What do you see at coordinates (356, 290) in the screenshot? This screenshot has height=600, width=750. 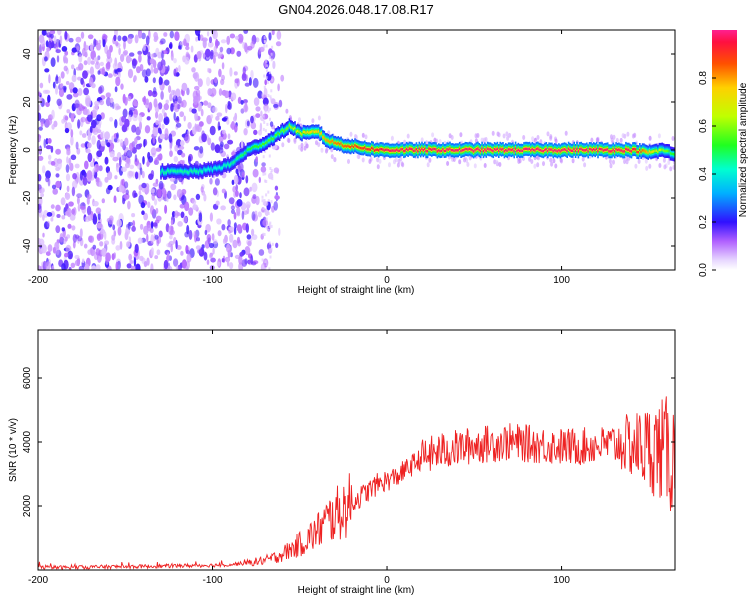 I see `spectrogram-x-label: Height of straight line (km)` at bounding box center [356, 290].